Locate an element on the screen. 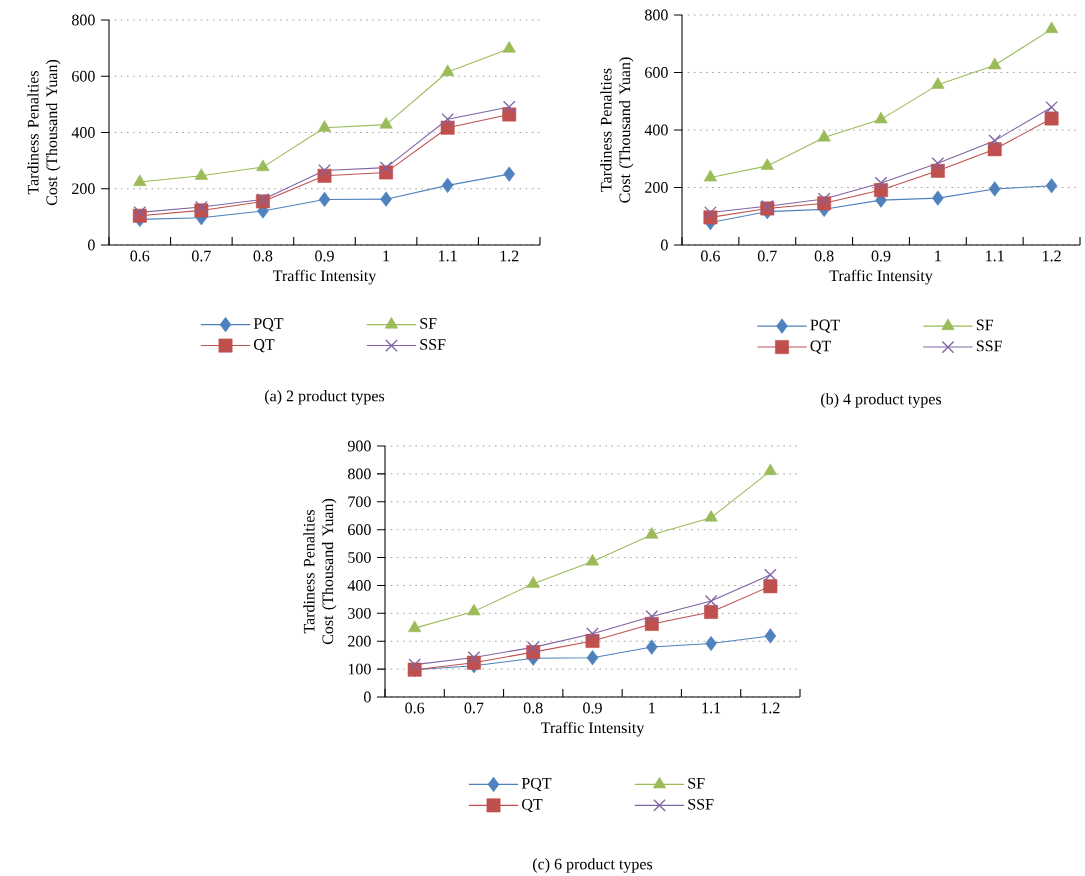 Image resolution: width=1085 pixels, height=876 pixels. y-tick-label: 700 is located at coordinates (359, 502).